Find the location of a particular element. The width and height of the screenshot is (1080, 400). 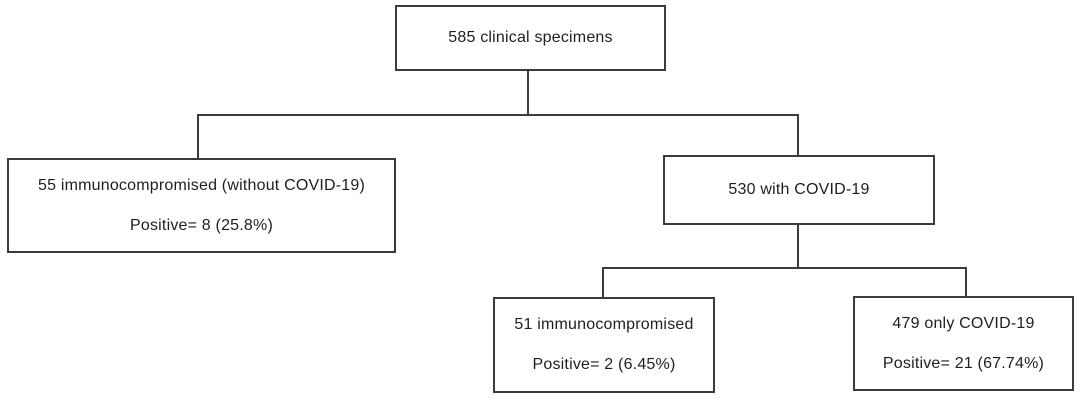

connector-drop-only-covid is located at coordinates (966, 281).